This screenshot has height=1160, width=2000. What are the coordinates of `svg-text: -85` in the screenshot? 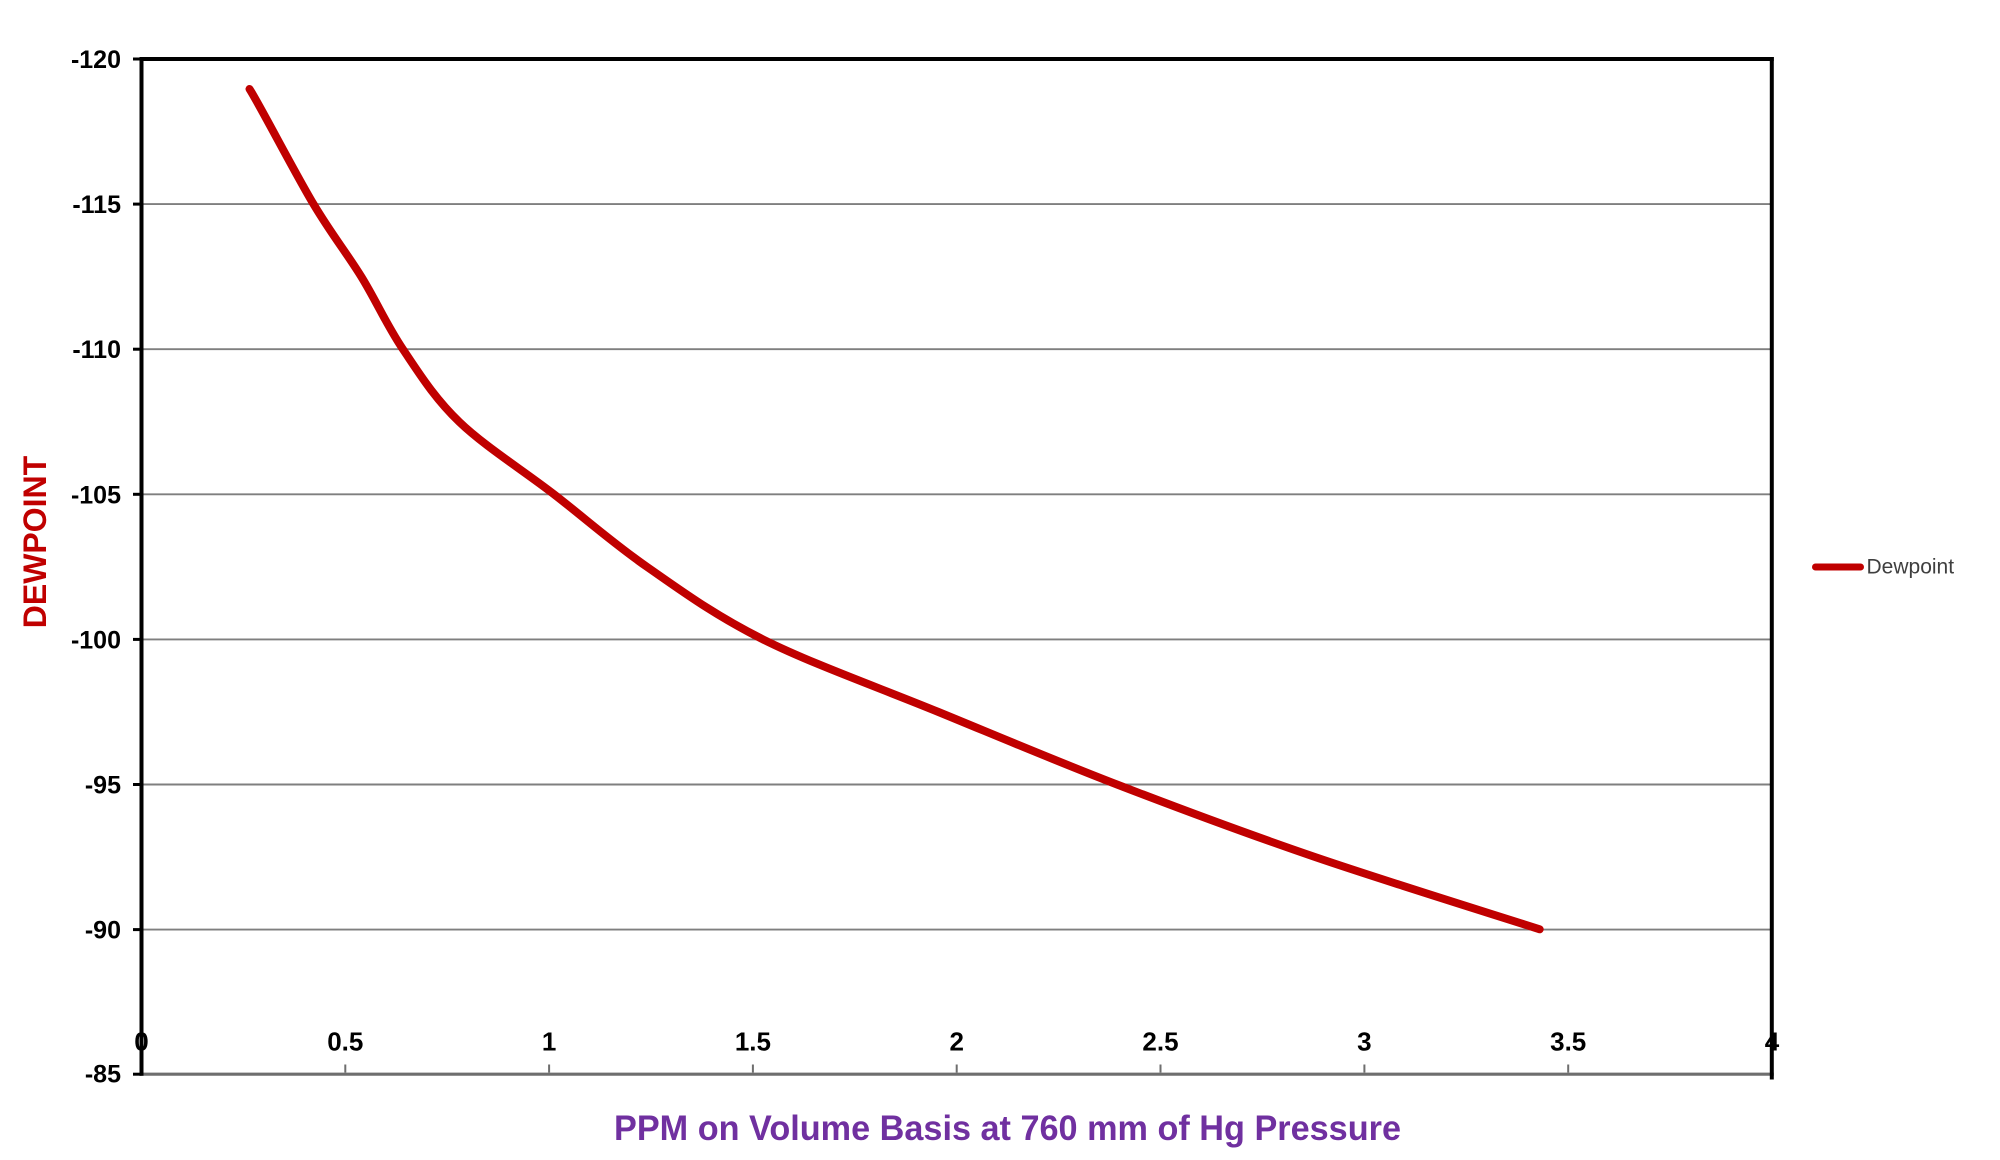 It's located at (103, 1074).